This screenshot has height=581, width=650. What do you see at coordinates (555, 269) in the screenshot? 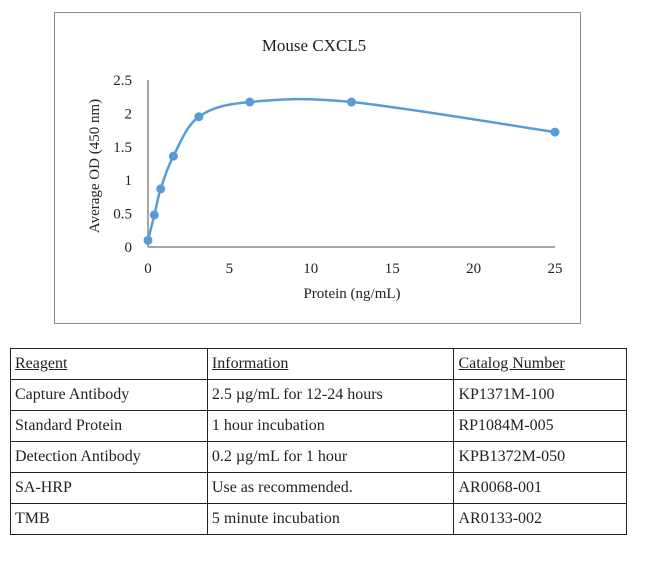
I see `x-tick-label: 25` at bounding box center [555, 269].